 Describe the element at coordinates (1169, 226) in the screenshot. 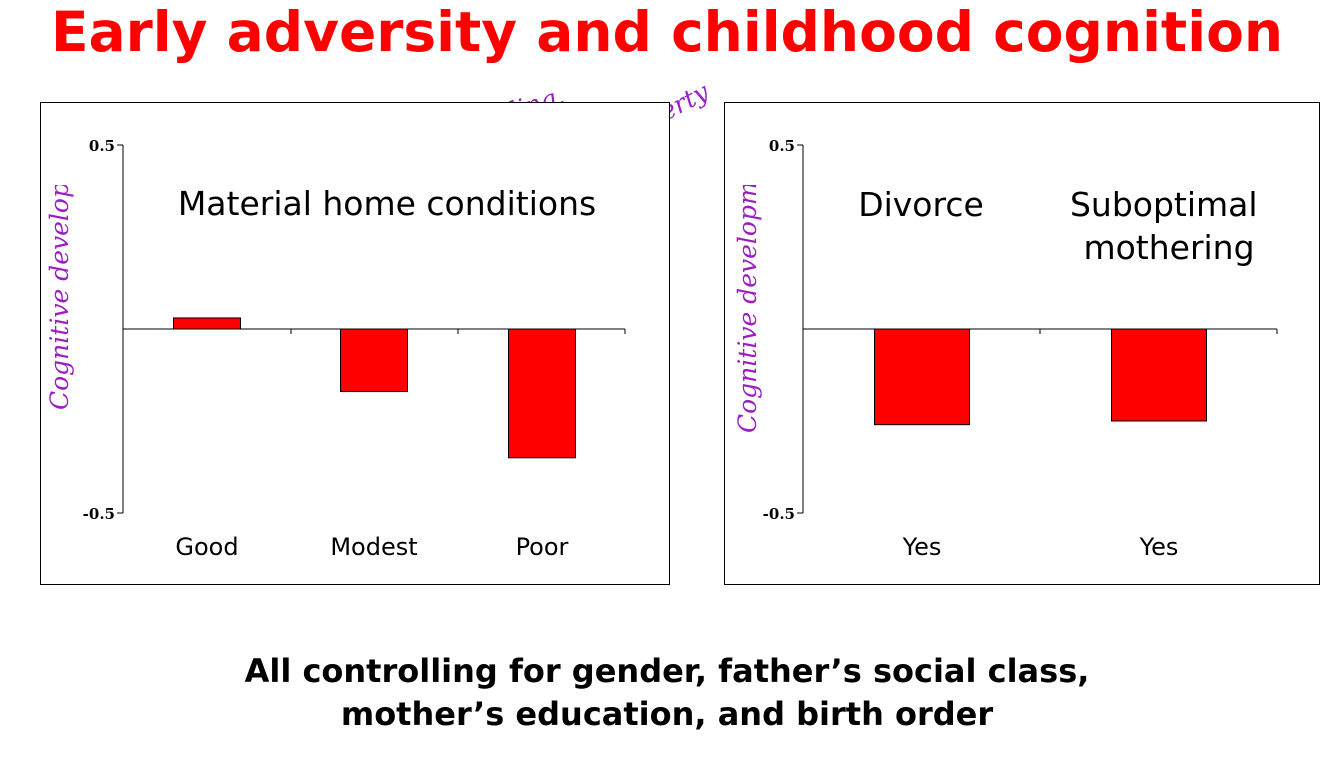

I see `chart-title-suboptimal-mothering: Suboptimal mothering` at that location.